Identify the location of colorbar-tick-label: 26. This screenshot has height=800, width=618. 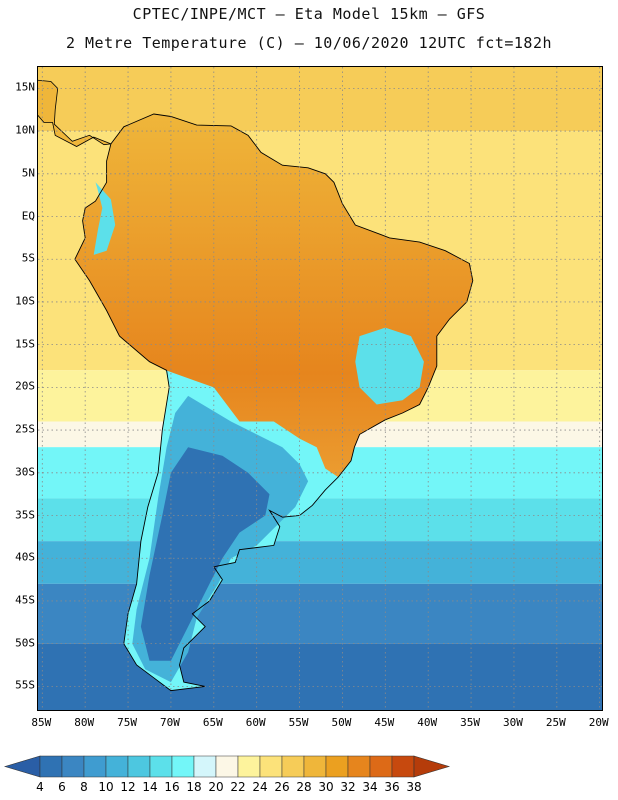
(282, 787).